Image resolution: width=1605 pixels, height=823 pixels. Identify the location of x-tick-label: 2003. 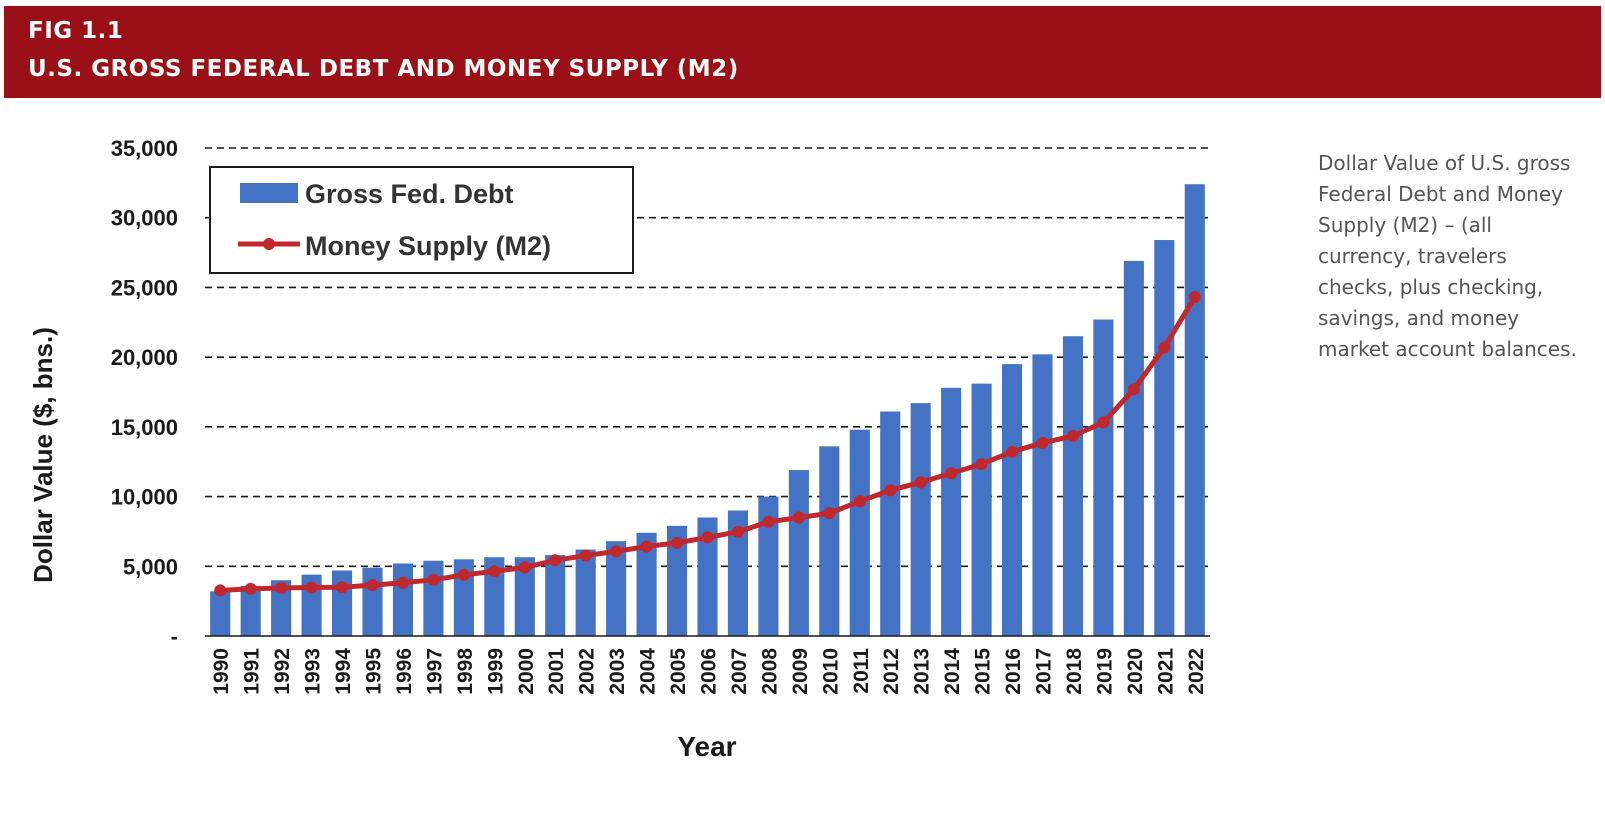
(617, 671).